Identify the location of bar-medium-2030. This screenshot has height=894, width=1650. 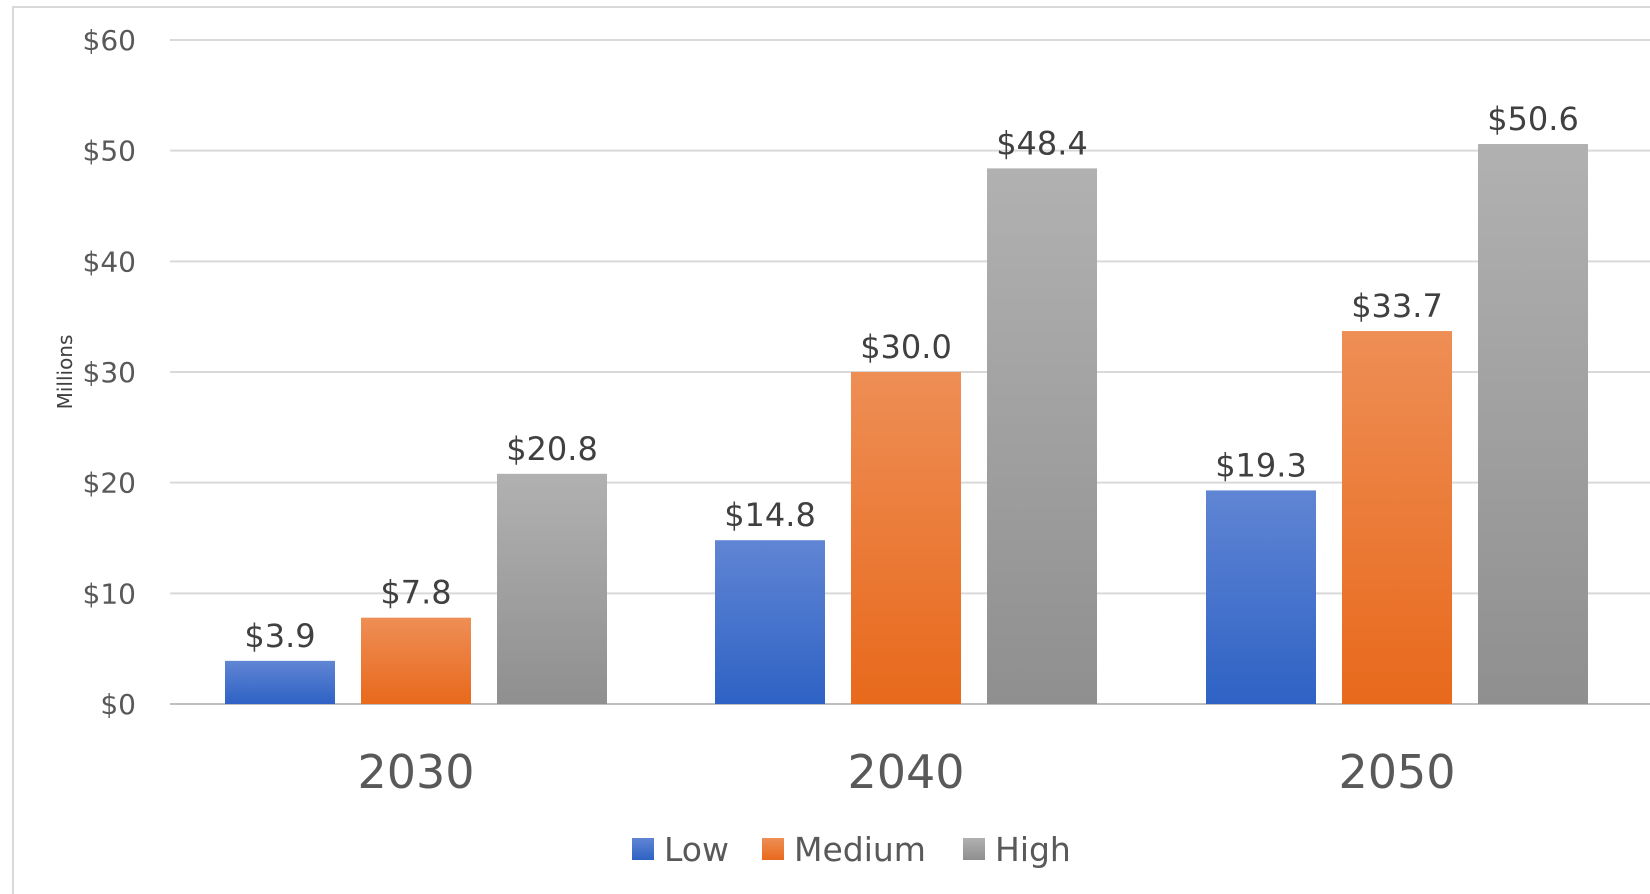
(416, 660).